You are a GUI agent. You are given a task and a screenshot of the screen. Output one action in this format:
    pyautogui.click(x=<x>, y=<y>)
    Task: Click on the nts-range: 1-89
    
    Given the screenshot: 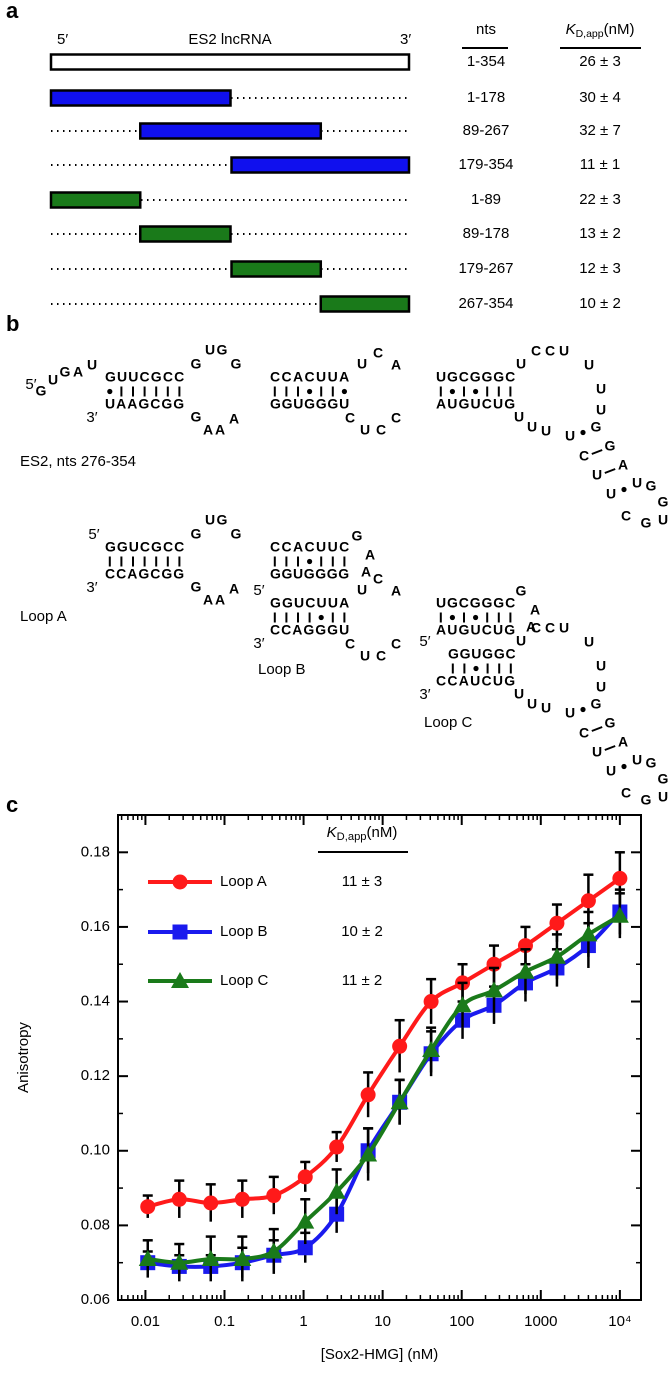 What is the action you would take?
    pyautogui.click(x=486, y=199)
    